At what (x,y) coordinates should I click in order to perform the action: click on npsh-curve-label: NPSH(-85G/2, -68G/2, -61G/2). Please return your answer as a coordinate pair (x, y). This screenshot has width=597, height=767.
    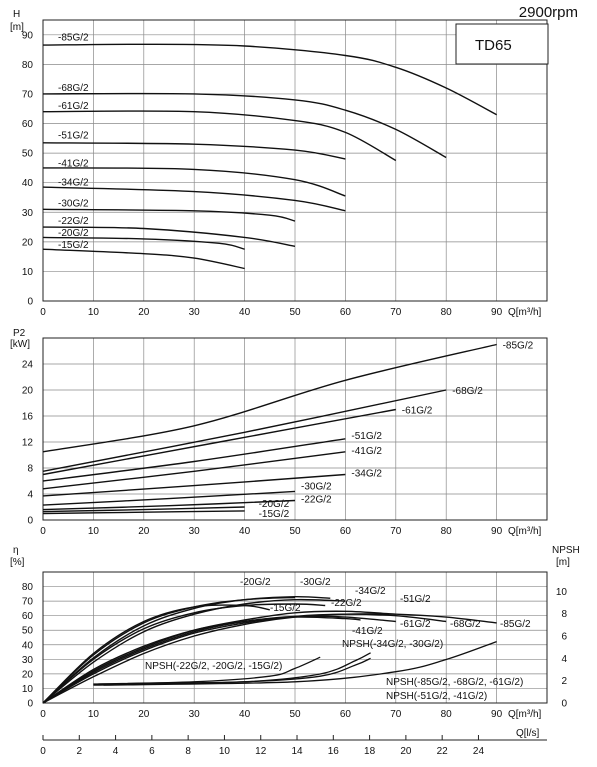
    Looking at the image, I should click on (454, 682).